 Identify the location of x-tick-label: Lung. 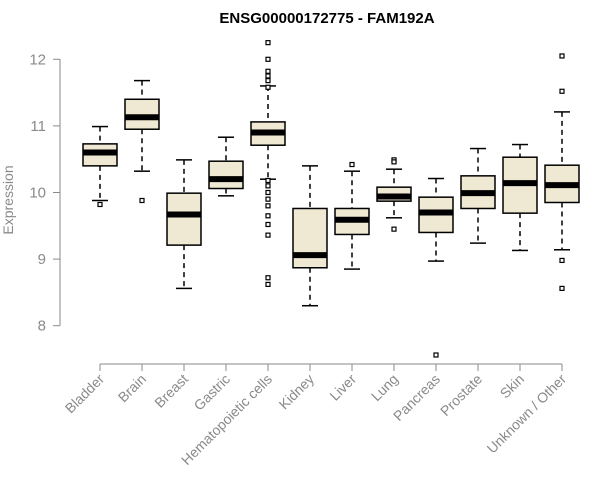
(384, 387).